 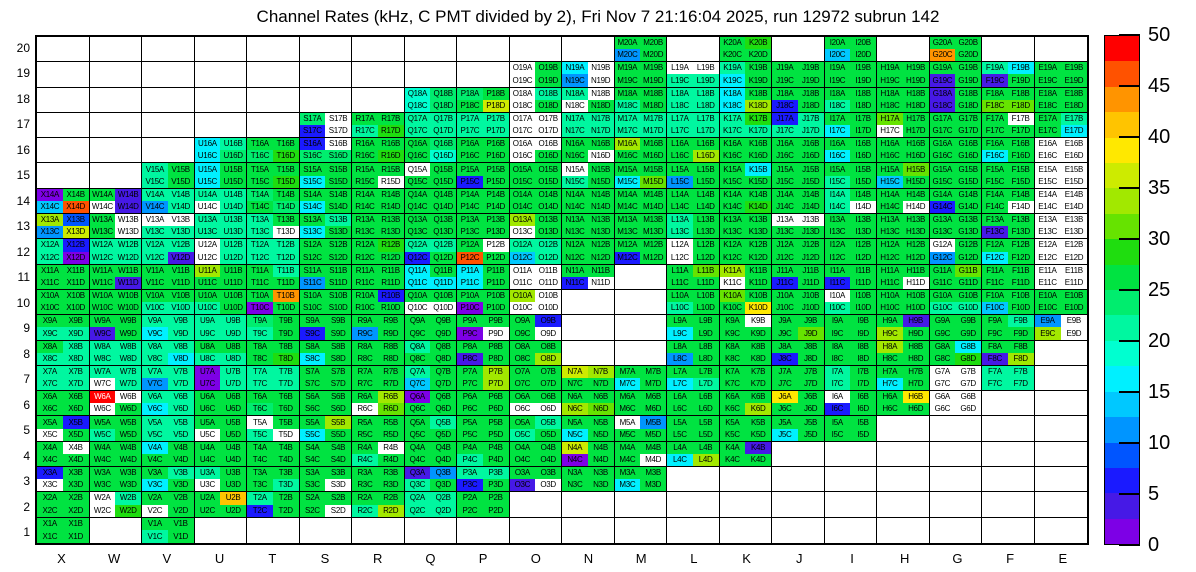 What do you see at coordinates (470, 296) in the screenshot?
I see `channel-cell: P10A` at bounding box center [470, 296].